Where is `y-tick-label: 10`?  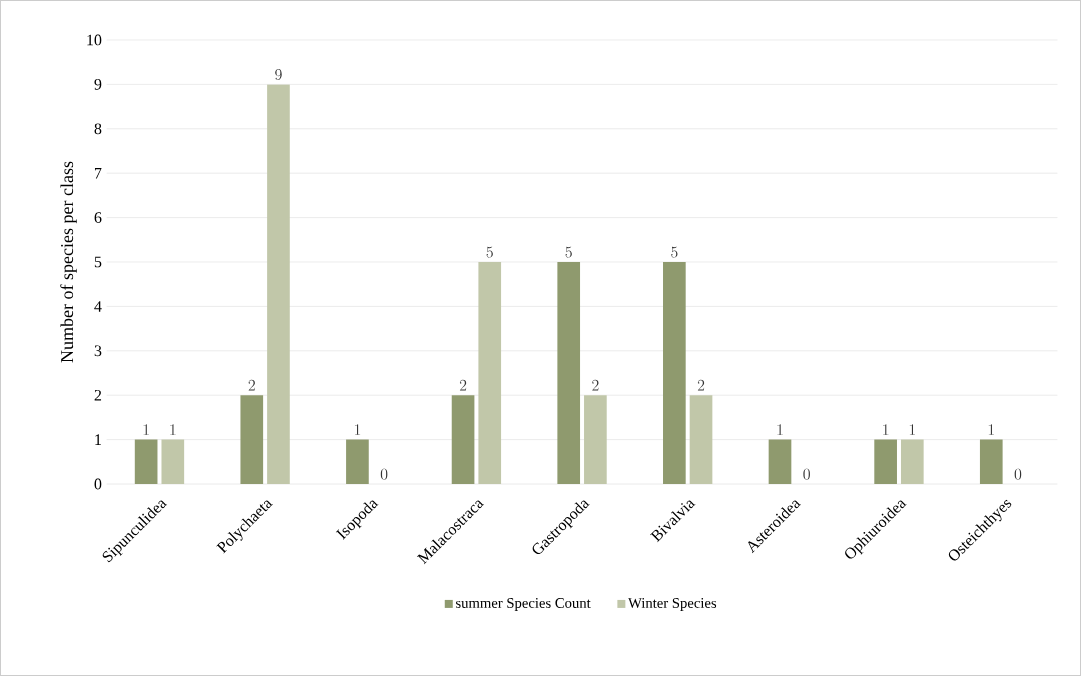
y-tick-label: 10 is located at coordinates (94, 40).